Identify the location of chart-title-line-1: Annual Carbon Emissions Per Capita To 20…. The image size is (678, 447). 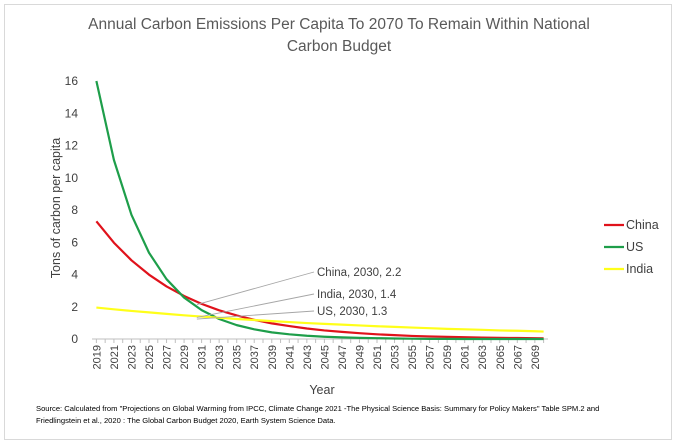
(339, 24).